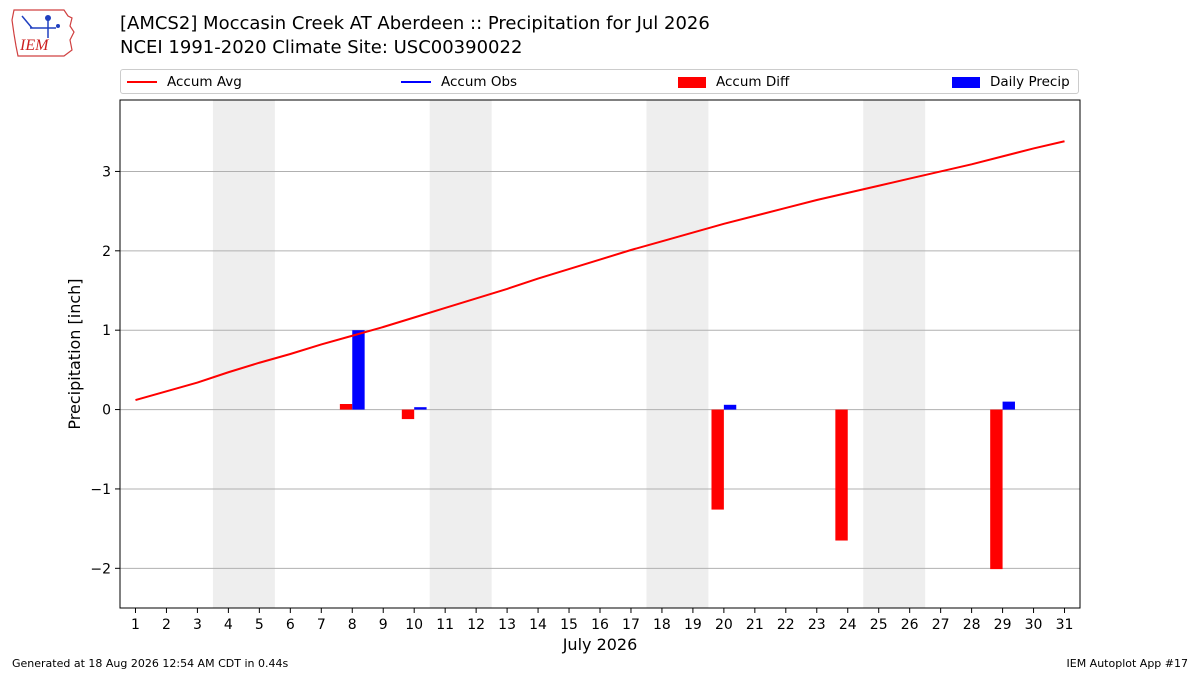  I want to click on logo-text: IEM, so click(34, 45).